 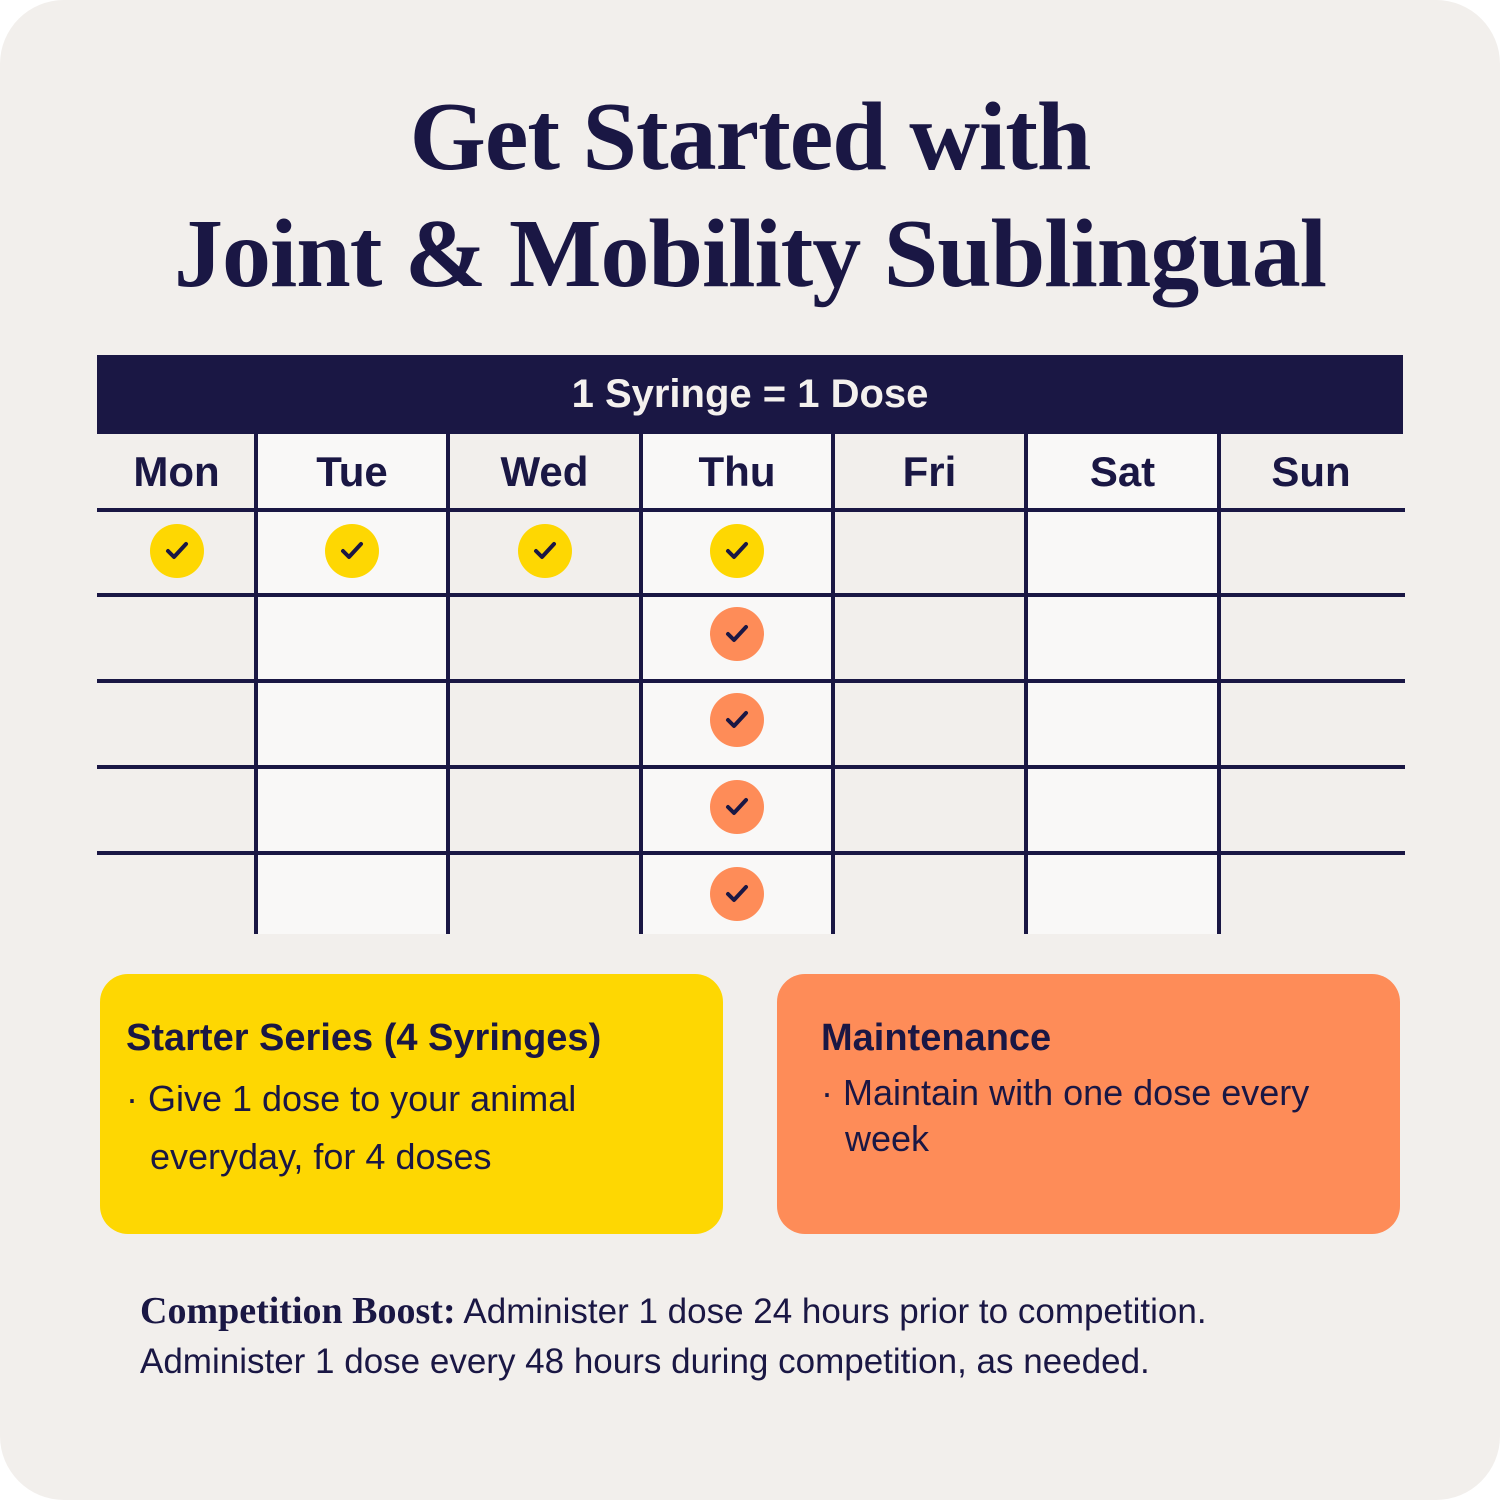 I want to click on starter-heading: Starter Series (4 Syringes), so click(x=364, y=1038).